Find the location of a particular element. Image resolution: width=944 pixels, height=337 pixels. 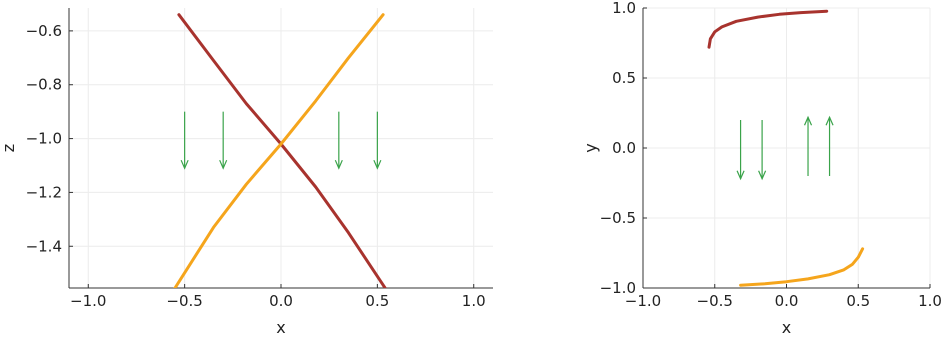

y-tick-label: −0.8 is located at coordinates (44, 85).